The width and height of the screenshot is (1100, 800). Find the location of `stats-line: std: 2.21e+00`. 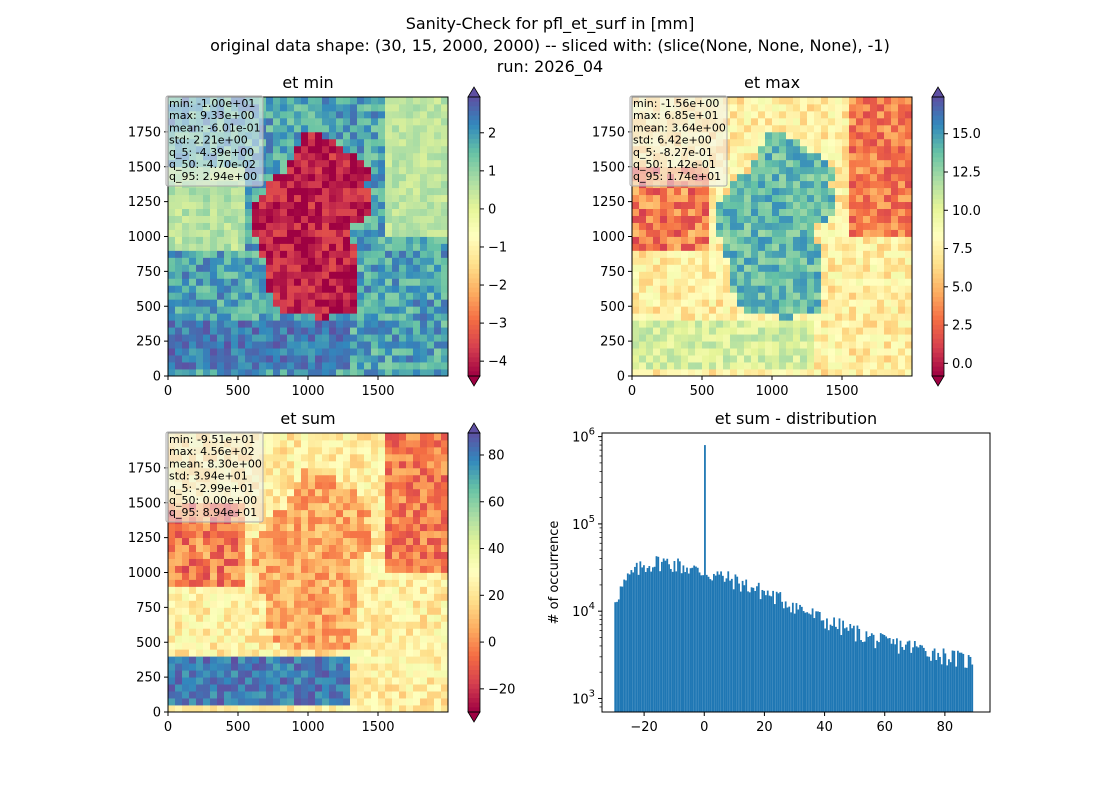

stats-line: std: 2.21e+00 is located at coordinates (208, 140).